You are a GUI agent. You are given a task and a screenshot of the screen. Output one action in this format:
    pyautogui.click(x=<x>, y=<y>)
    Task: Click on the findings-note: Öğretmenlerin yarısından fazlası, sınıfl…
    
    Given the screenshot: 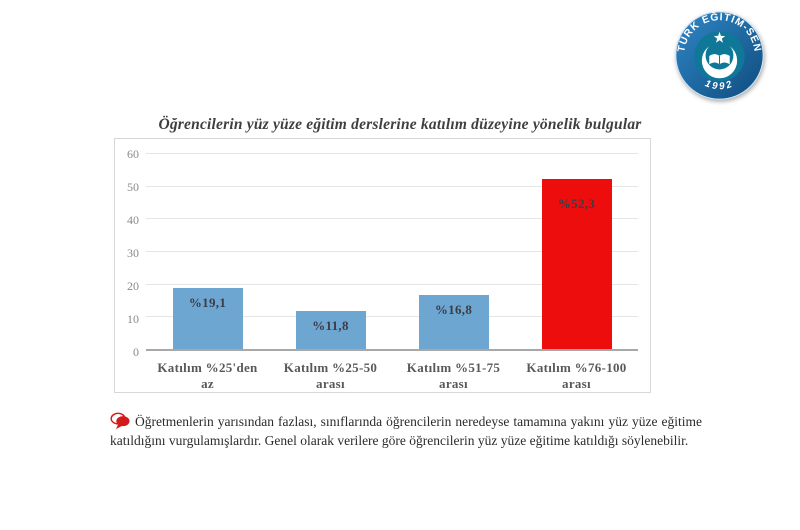 What is the action you would take?
    pyautogui.click(x=406, y=431)
    